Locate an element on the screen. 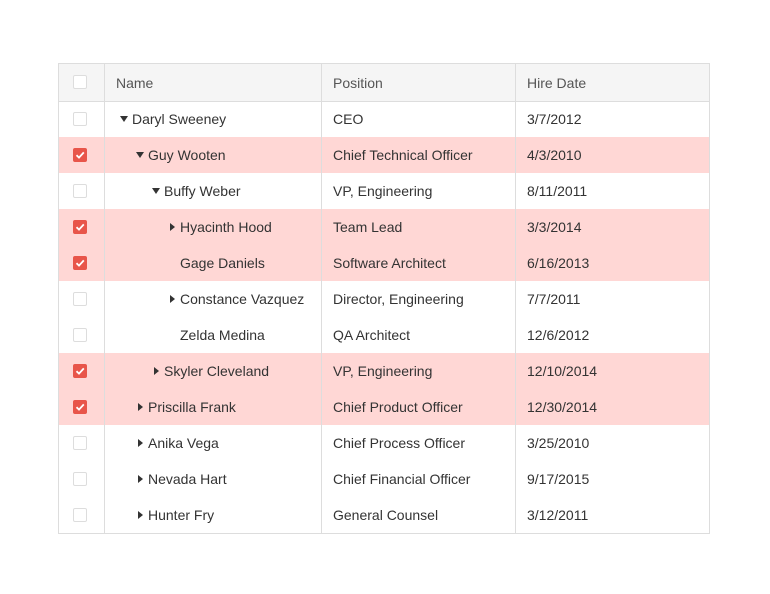 The height and width of the screenshot is (594, 770). column-header: Name is located at coordinates (212, 82).